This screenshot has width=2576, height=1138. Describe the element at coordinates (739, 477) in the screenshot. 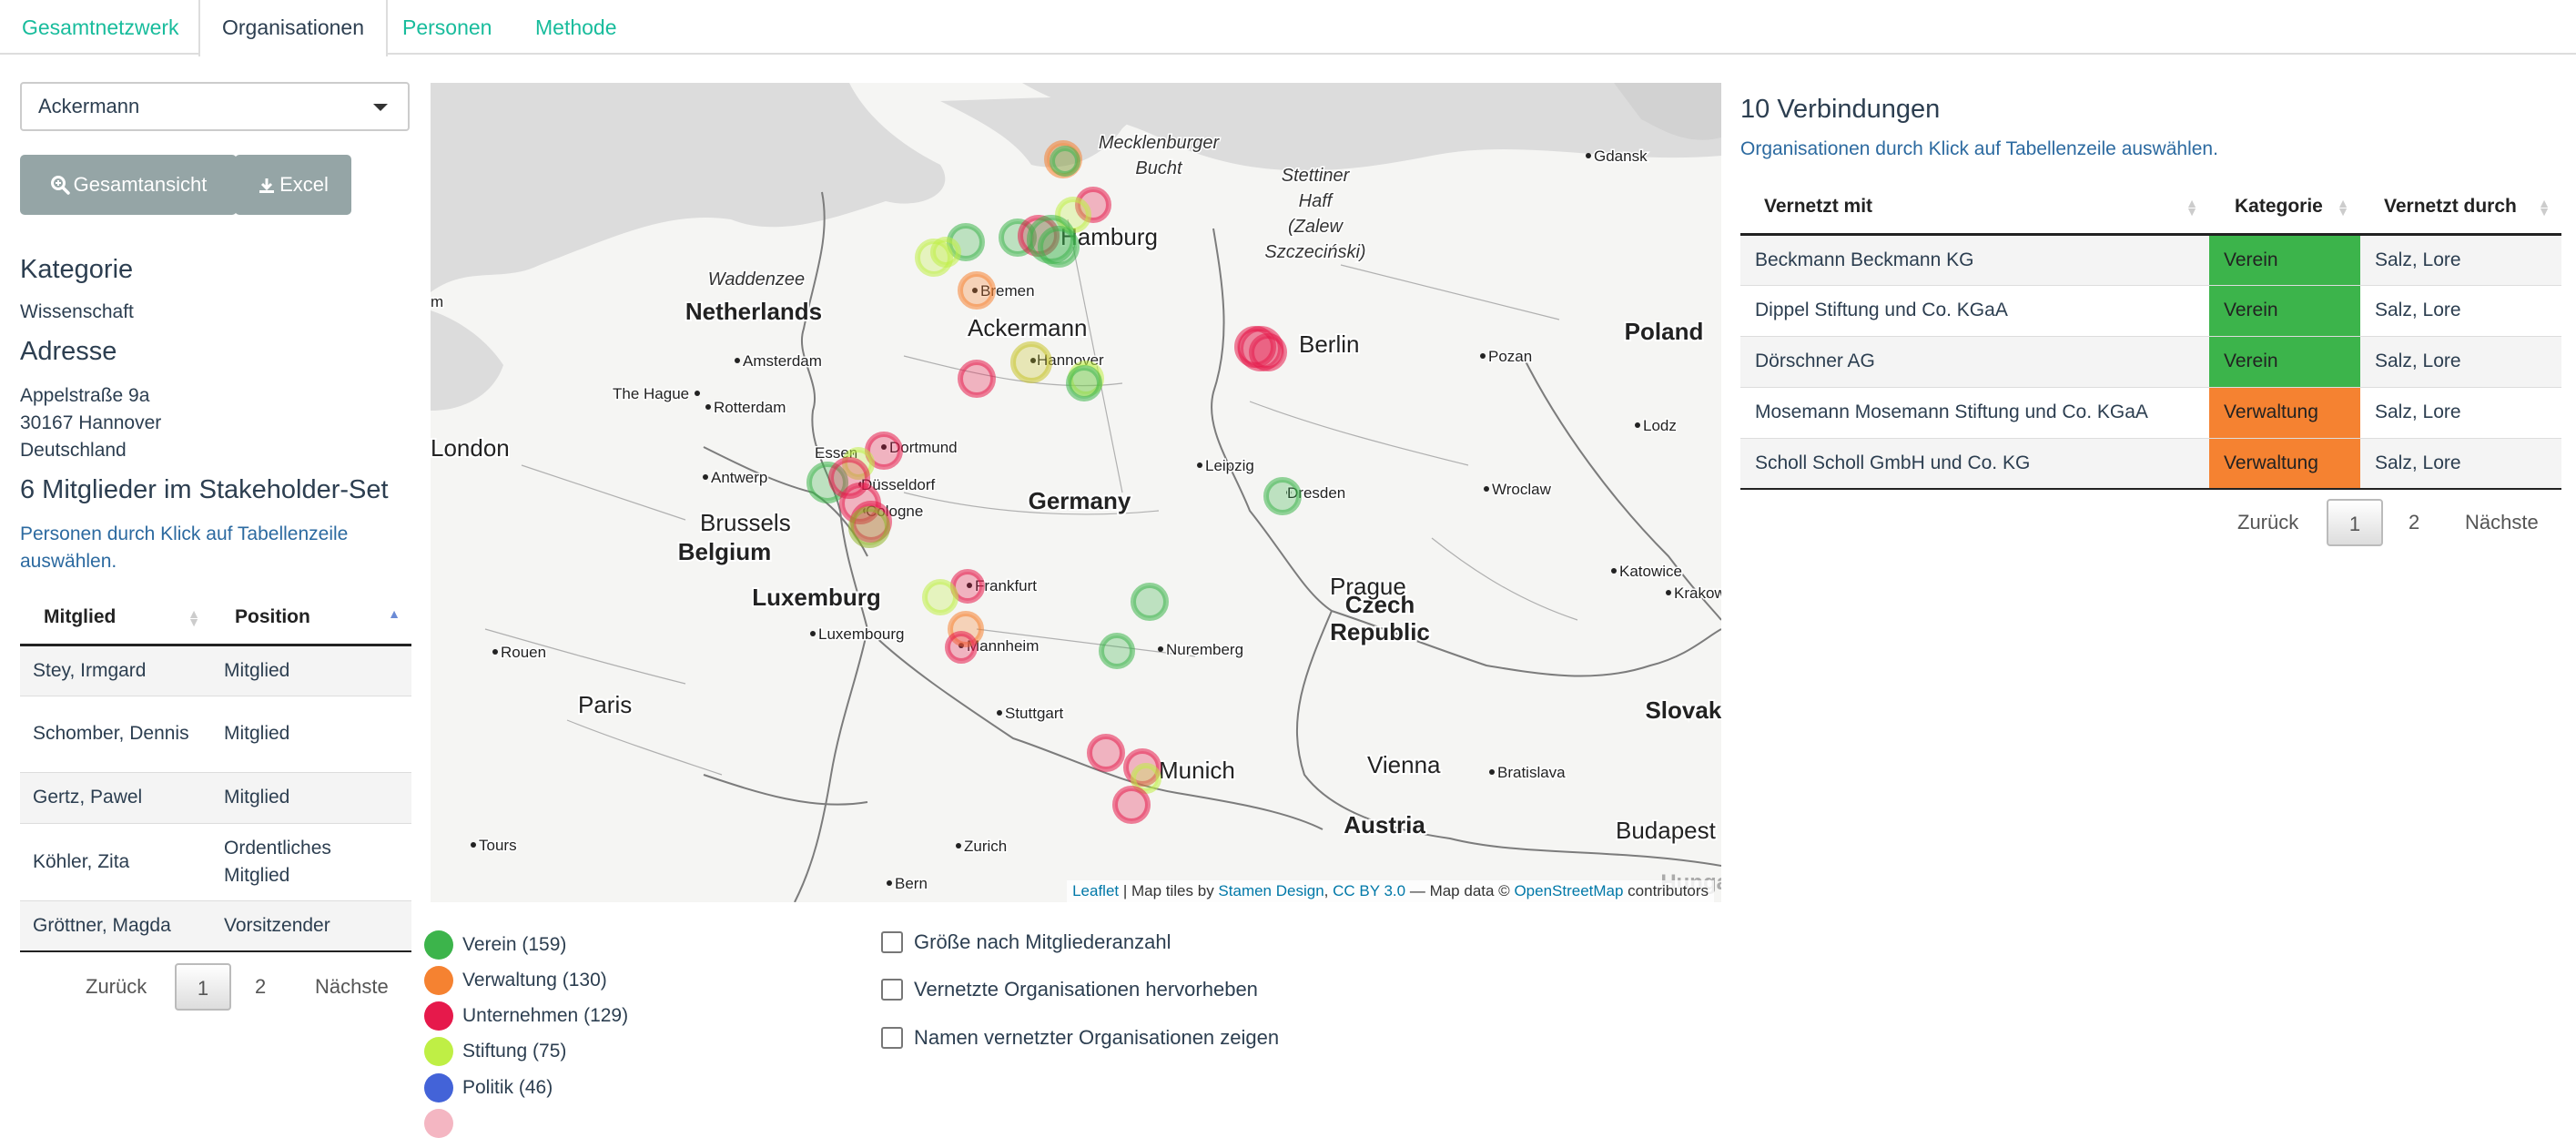

I see `map-label-antwerp: Antwerp` at that location.